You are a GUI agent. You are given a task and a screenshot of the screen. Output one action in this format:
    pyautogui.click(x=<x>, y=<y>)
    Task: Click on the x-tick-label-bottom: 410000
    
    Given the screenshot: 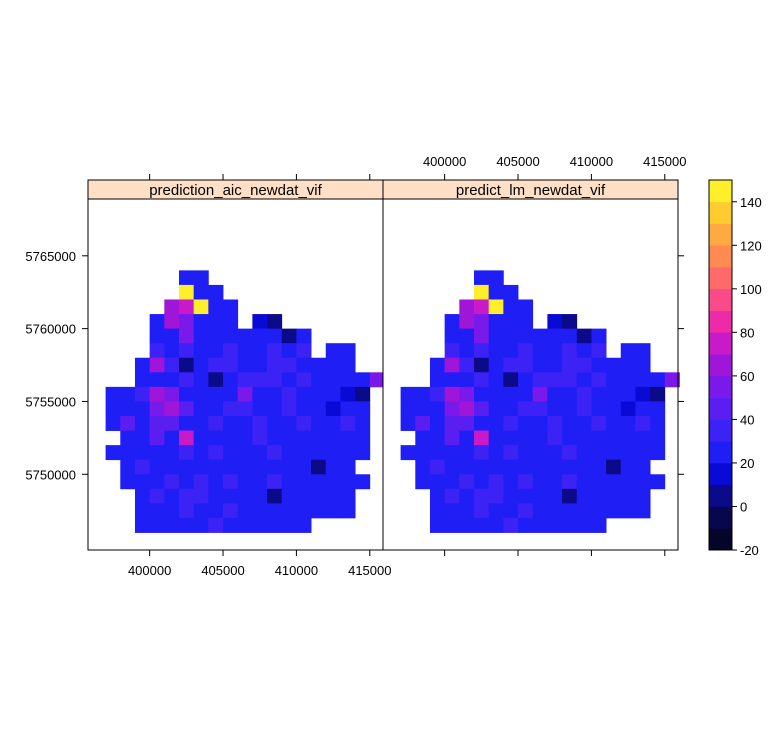 What is the action you would take?
    pyautogui.click(x=296, y=570)
    